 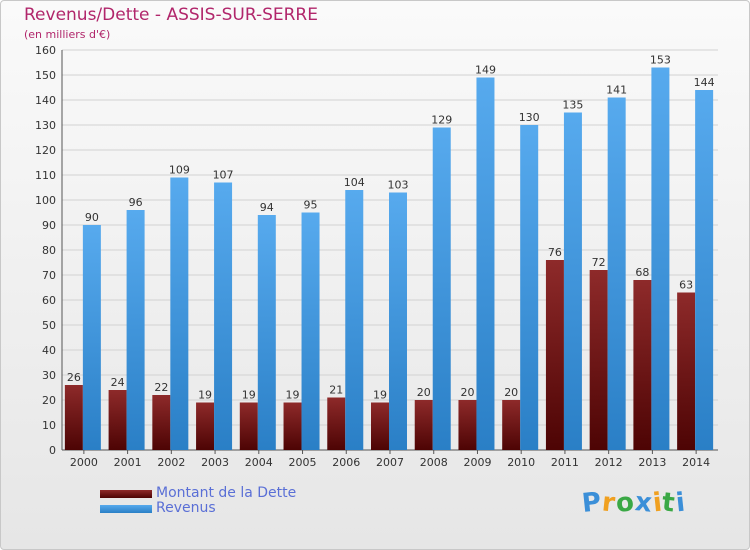 What do you see at coordinates (126, 509) in the screenshot?
I see `legend-swatch-revenus` at bounding box center [126, 509].